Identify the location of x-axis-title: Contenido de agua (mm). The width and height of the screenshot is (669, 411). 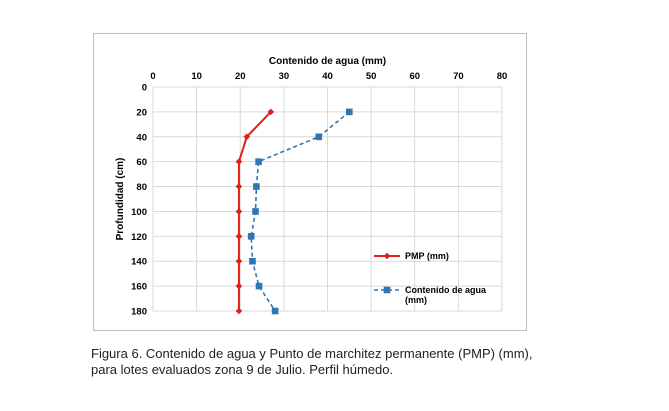
(327, 61).